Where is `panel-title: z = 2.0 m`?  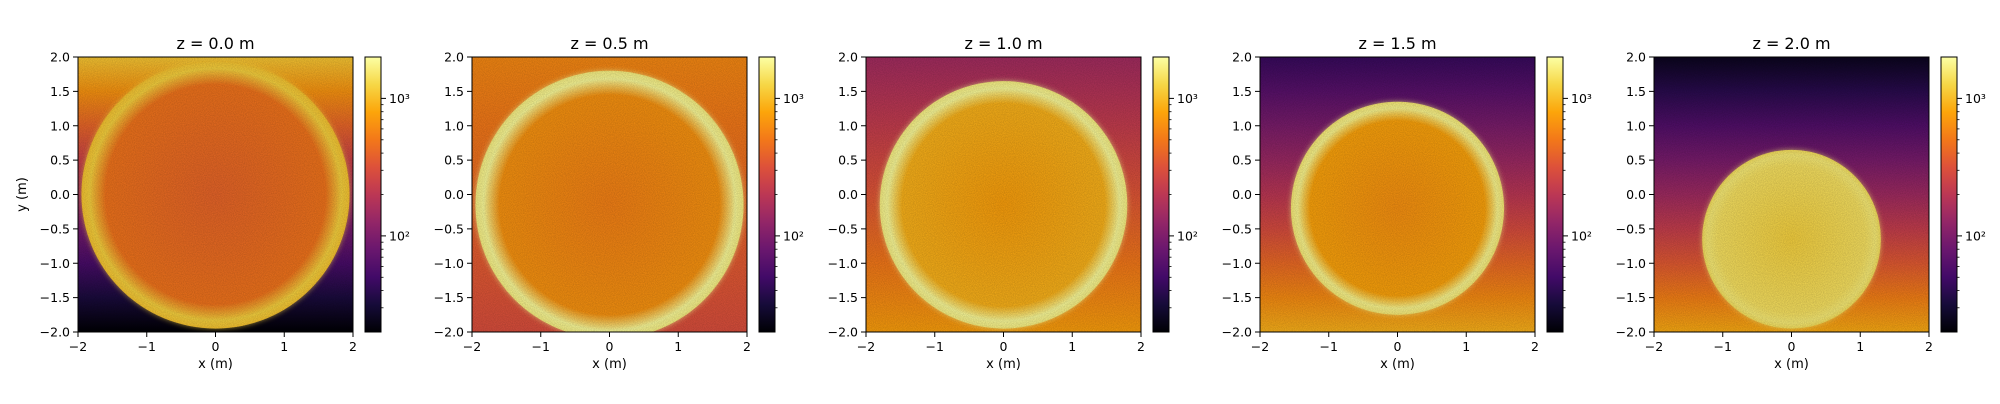 panel-title: z = 2.0 m is located at coordinates (1791, 43).